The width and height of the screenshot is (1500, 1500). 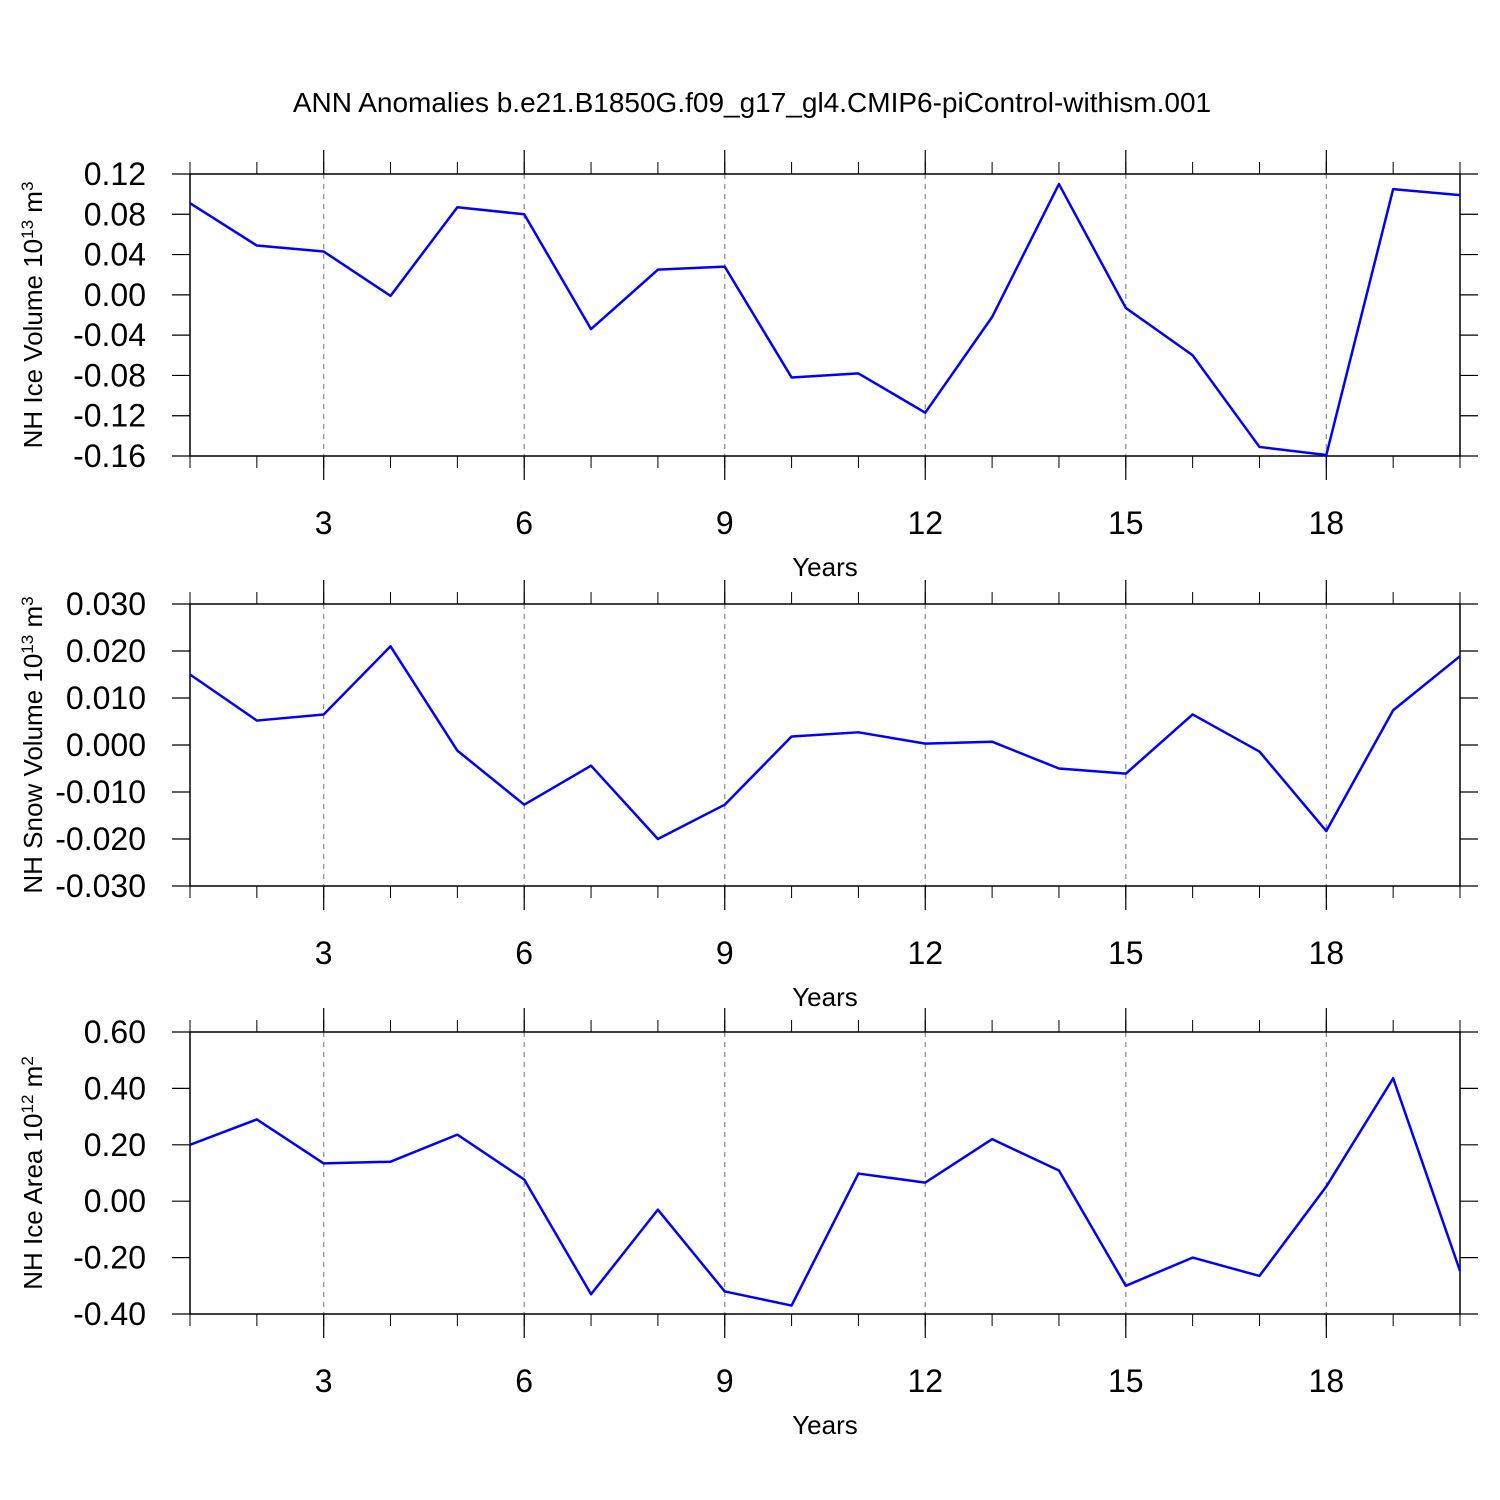 What do you see at coordinates (115, 214) in the screenshot?
I see `y-tick-label: 0.08` at bounding box center [115, 214].